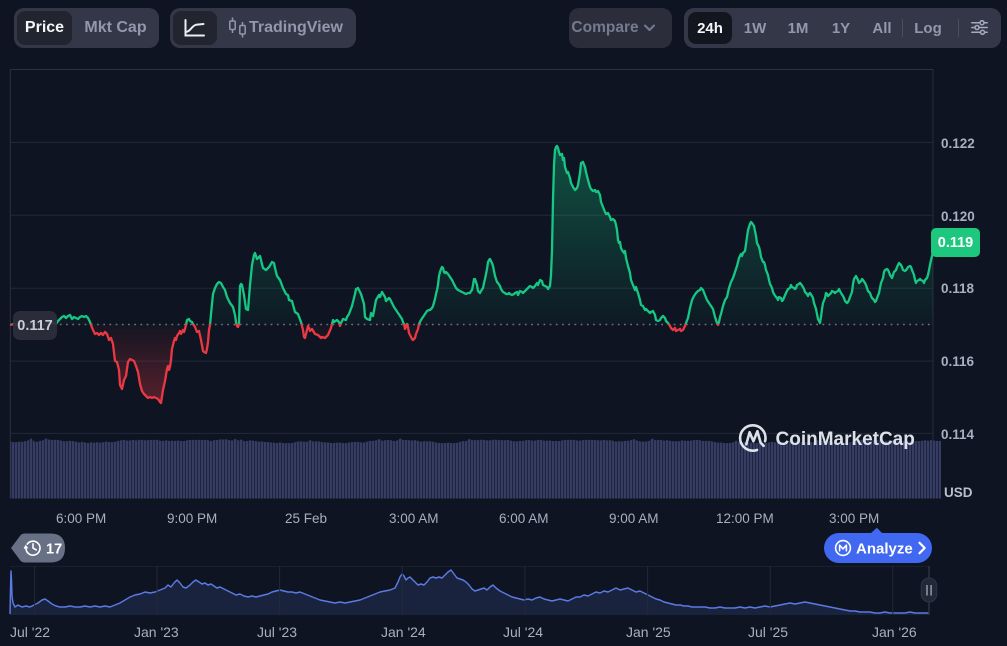 This screenshot has height=646, width=1007. What do you see at coordinates (54, 550) in the screenshot?
I see `svg-text: 17` at bounding box center [54, 550].